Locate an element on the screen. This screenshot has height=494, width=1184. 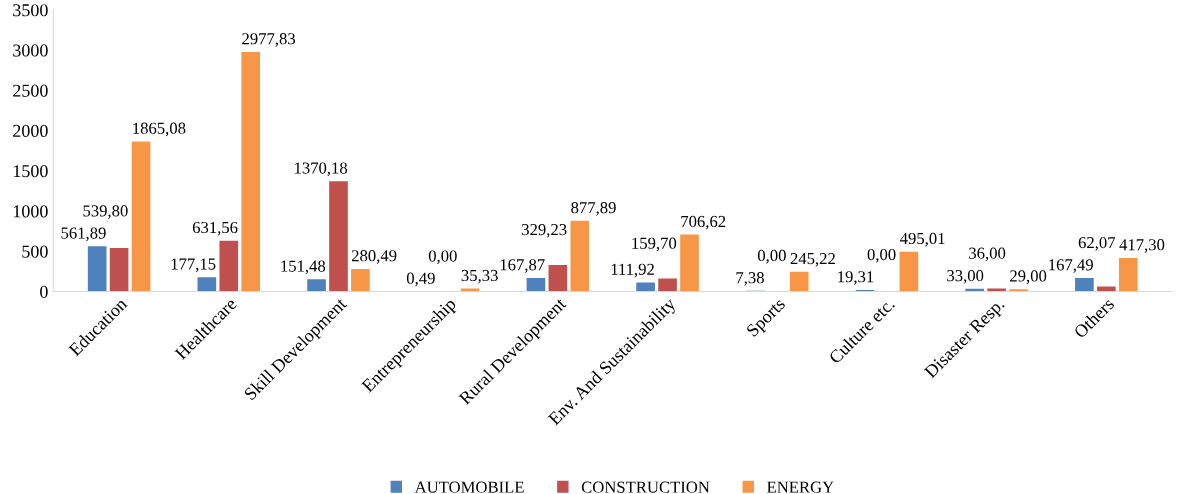
legend-label: AUTOMOBILE is located at coordinates (469, 487).